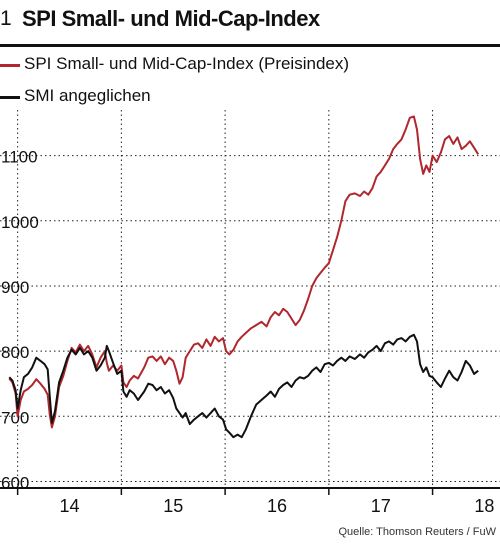 The image size is (500, 545). What do you see at coordinates (15, 352) in the screenshot?
I see `y-tick-label: 800` at bounding box center [15, 352].